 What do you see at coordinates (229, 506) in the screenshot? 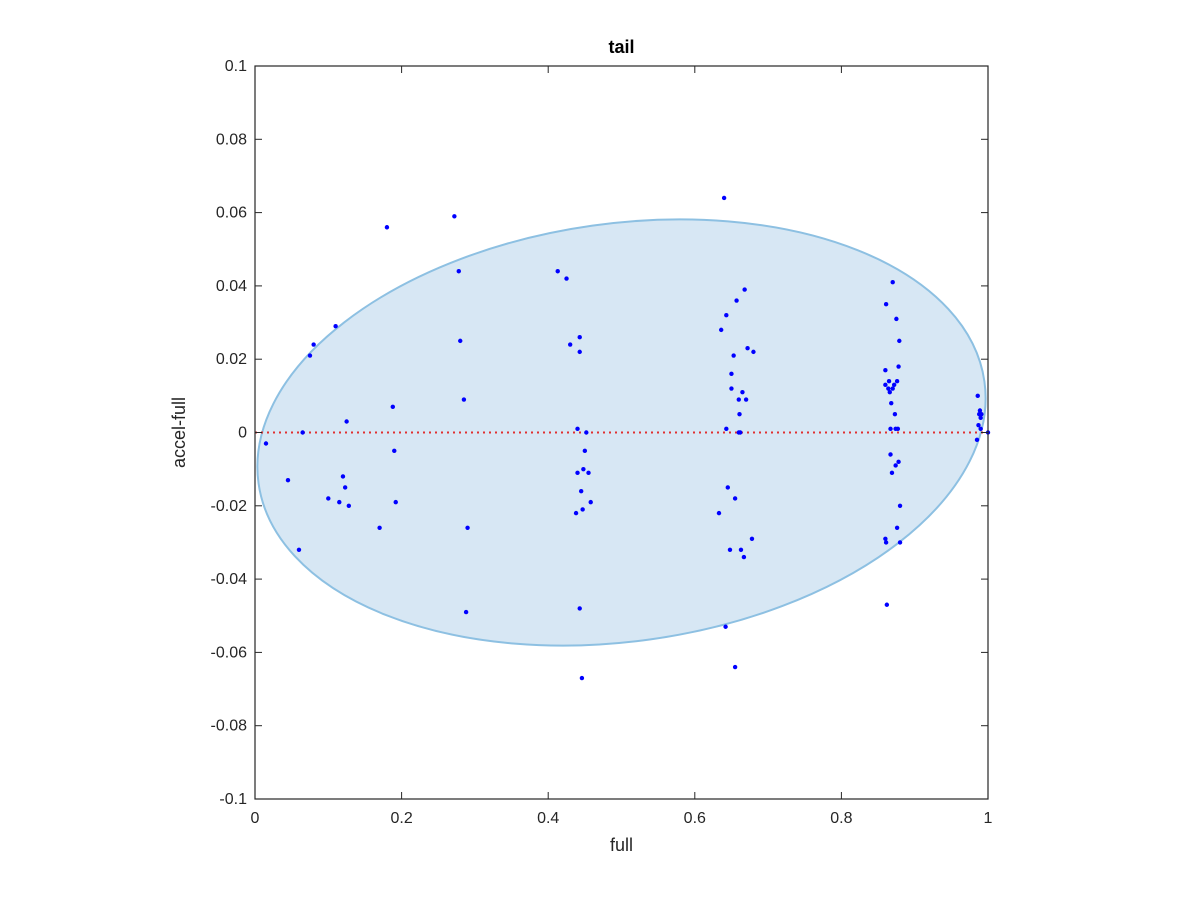
I see `y-tick-label: -0.02` at bounding box center [229, 506].